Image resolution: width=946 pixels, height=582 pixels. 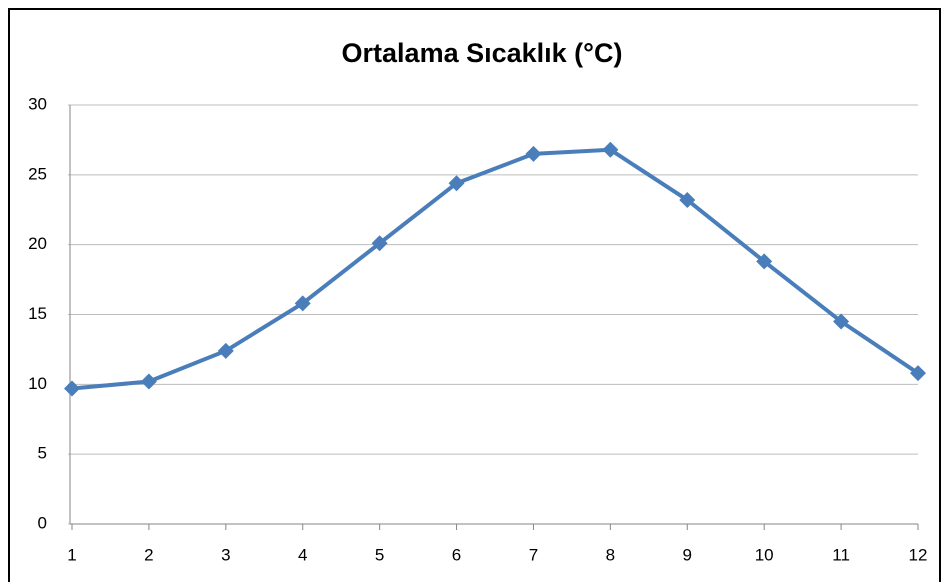 What do you see at coordinates (37, 103) in the screenshot?
I see `y-tick-label: 30` at bounding box center [37, 103].